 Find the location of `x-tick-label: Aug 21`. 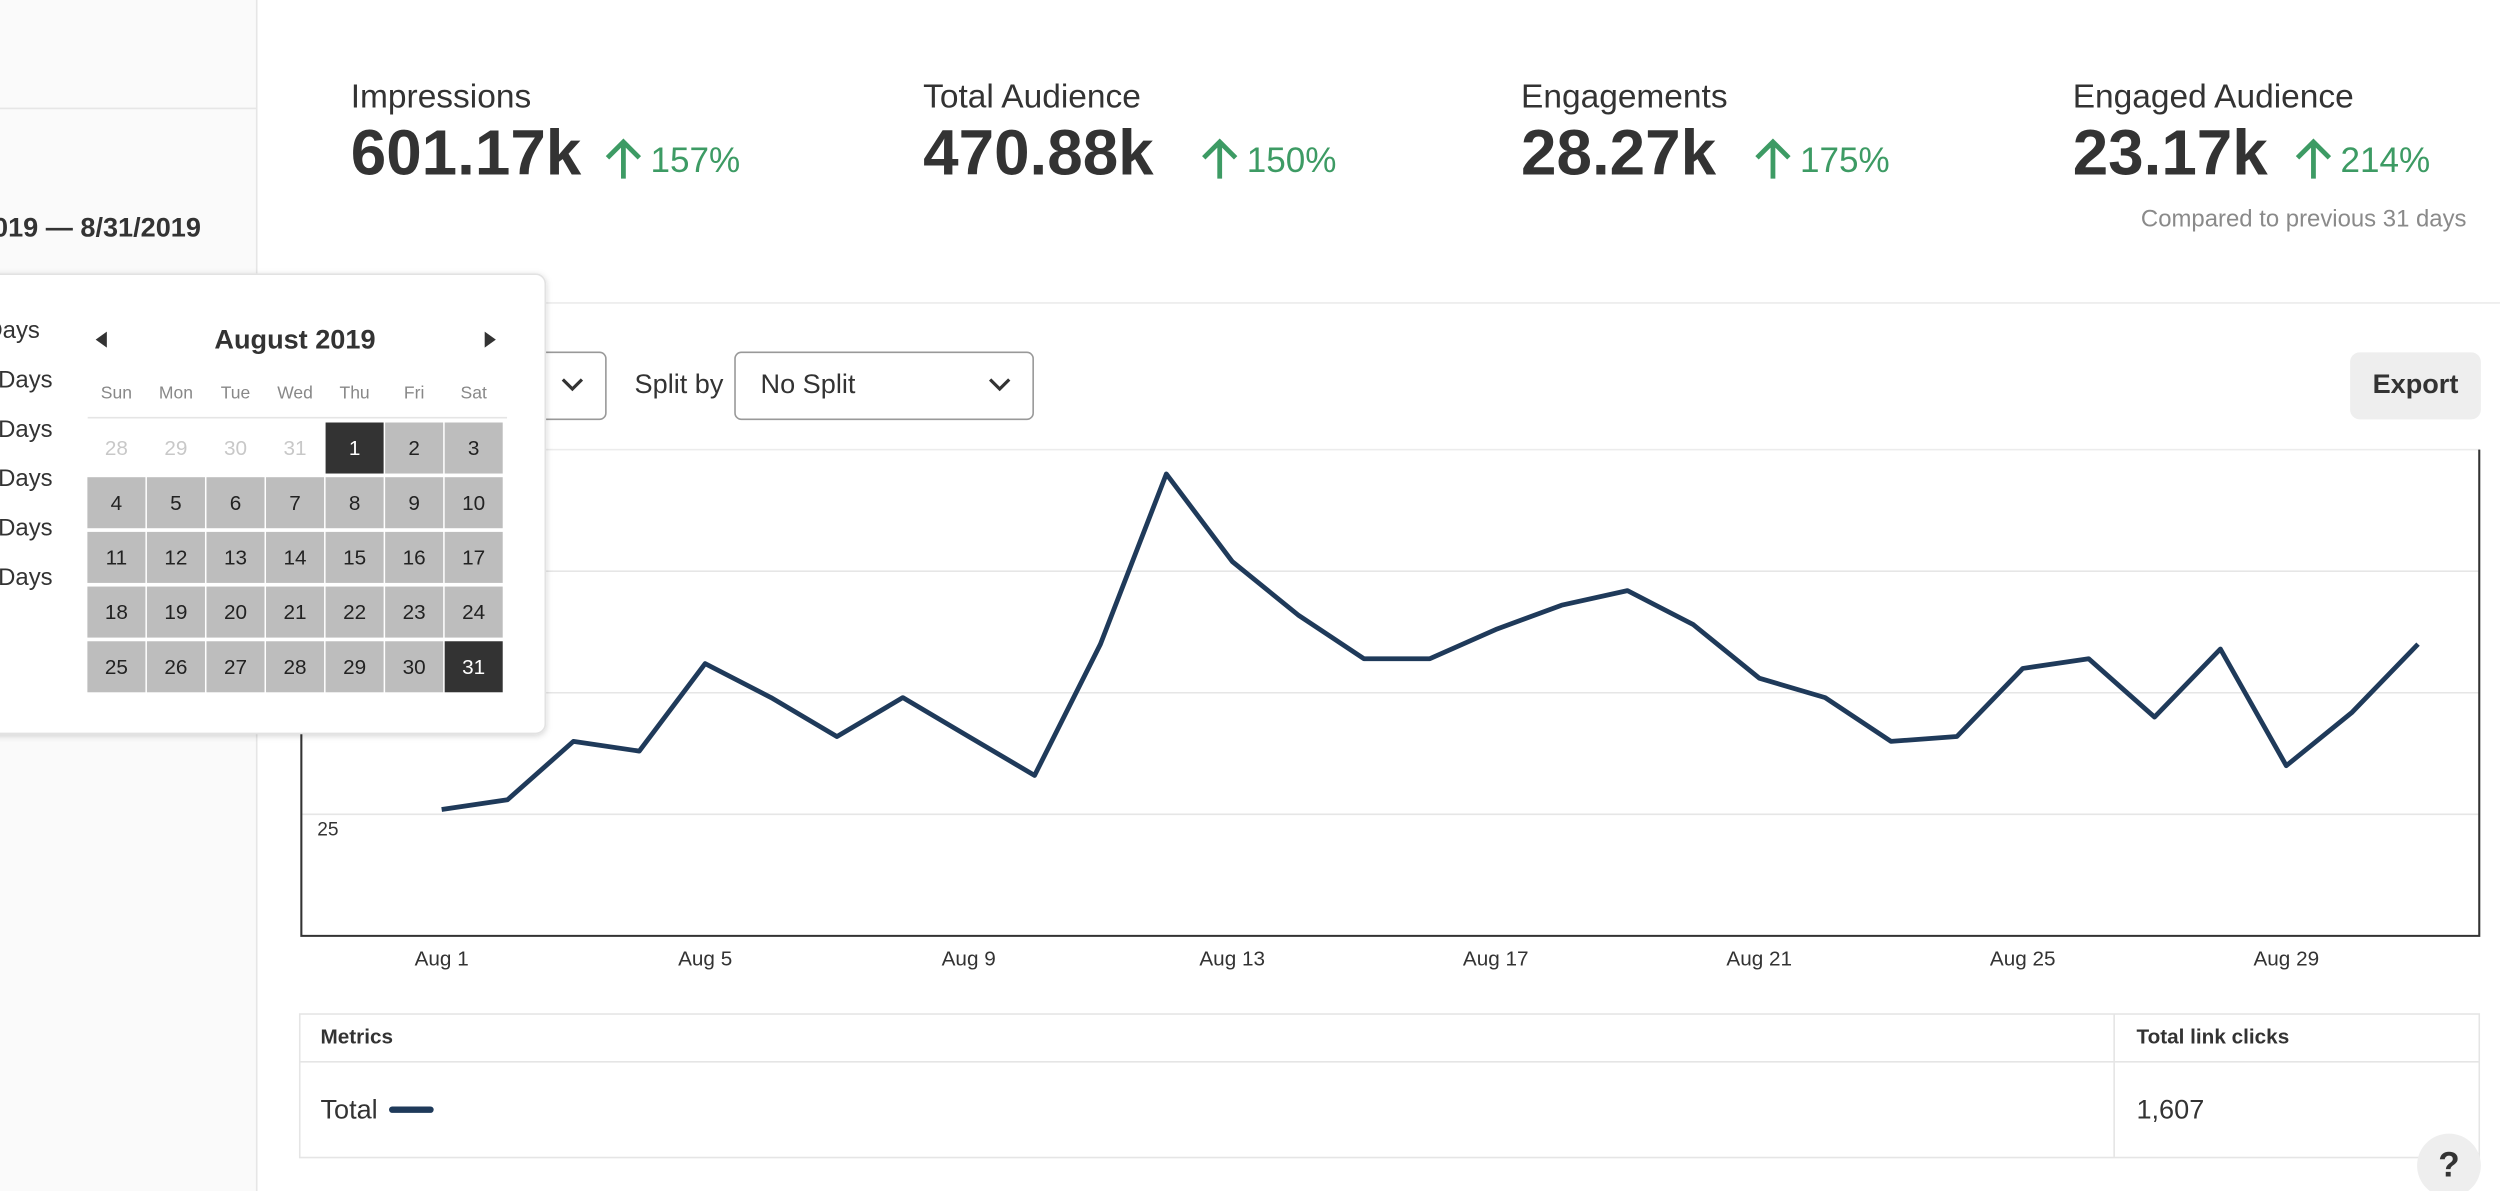

x-tick-label: Aug 21 is located at coordinates (1759, 958).